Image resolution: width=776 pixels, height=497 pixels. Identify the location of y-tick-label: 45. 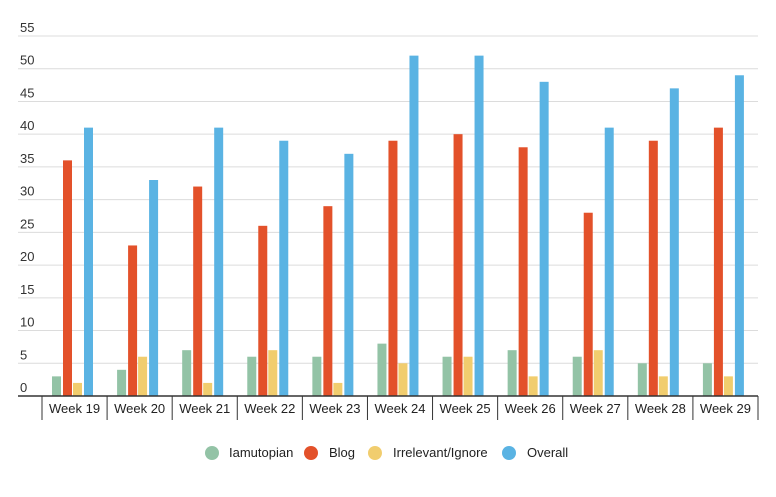
(27, 92).